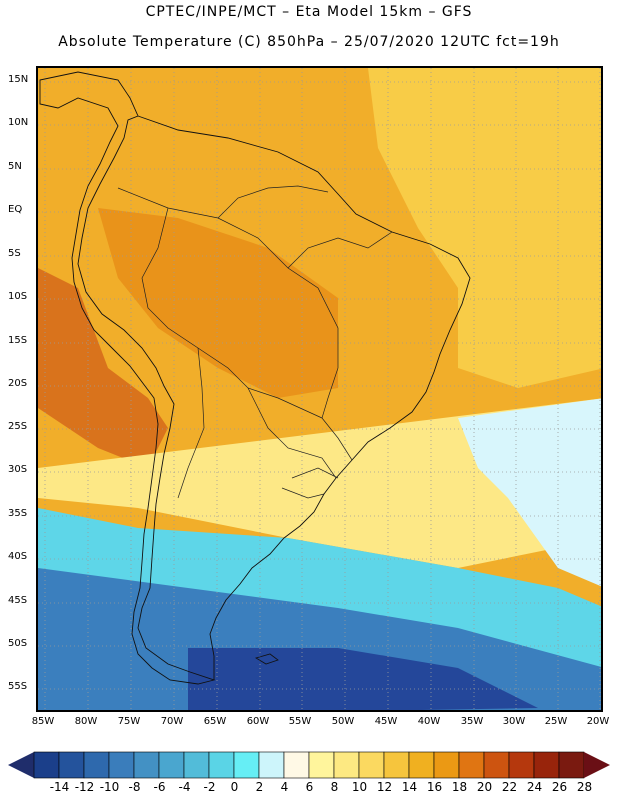 This screenshot has height=800, width=618. I want to click on lon-label: 55W, so click(300, 721).